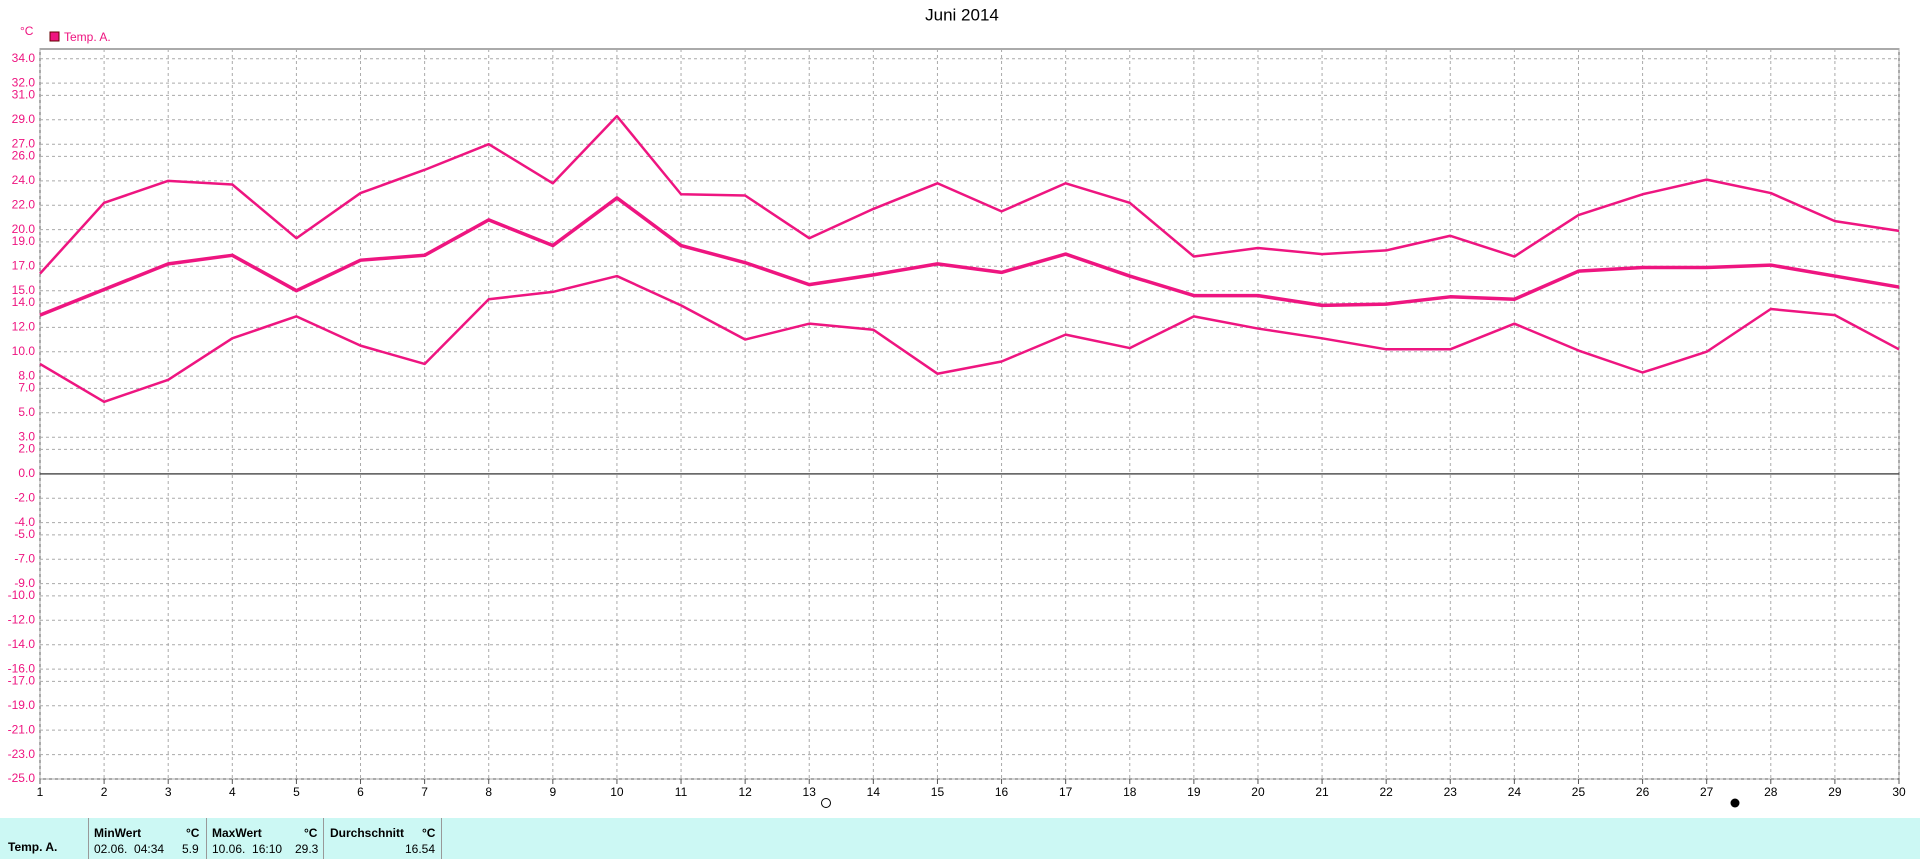 The height and width of the screenshot is (859, 1920). I want to click on x-tick-label: 6, so click(360, 792).